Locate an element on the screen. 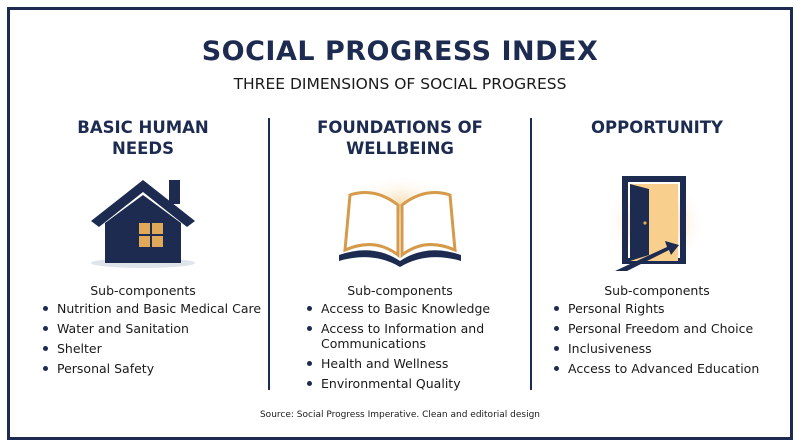 The image size is (800, 447). door-icon is located at coordinates (655, 223).